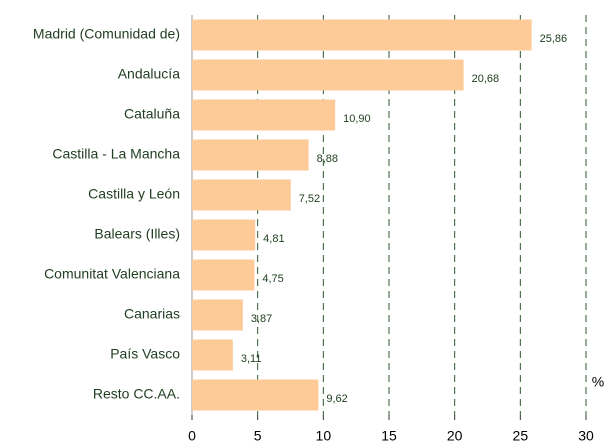 The height and width of the screenshot is (446, 607). Describe the element at coordinates (455, 436) in the screenshot. I see `x-tick-label: 20` at that location.